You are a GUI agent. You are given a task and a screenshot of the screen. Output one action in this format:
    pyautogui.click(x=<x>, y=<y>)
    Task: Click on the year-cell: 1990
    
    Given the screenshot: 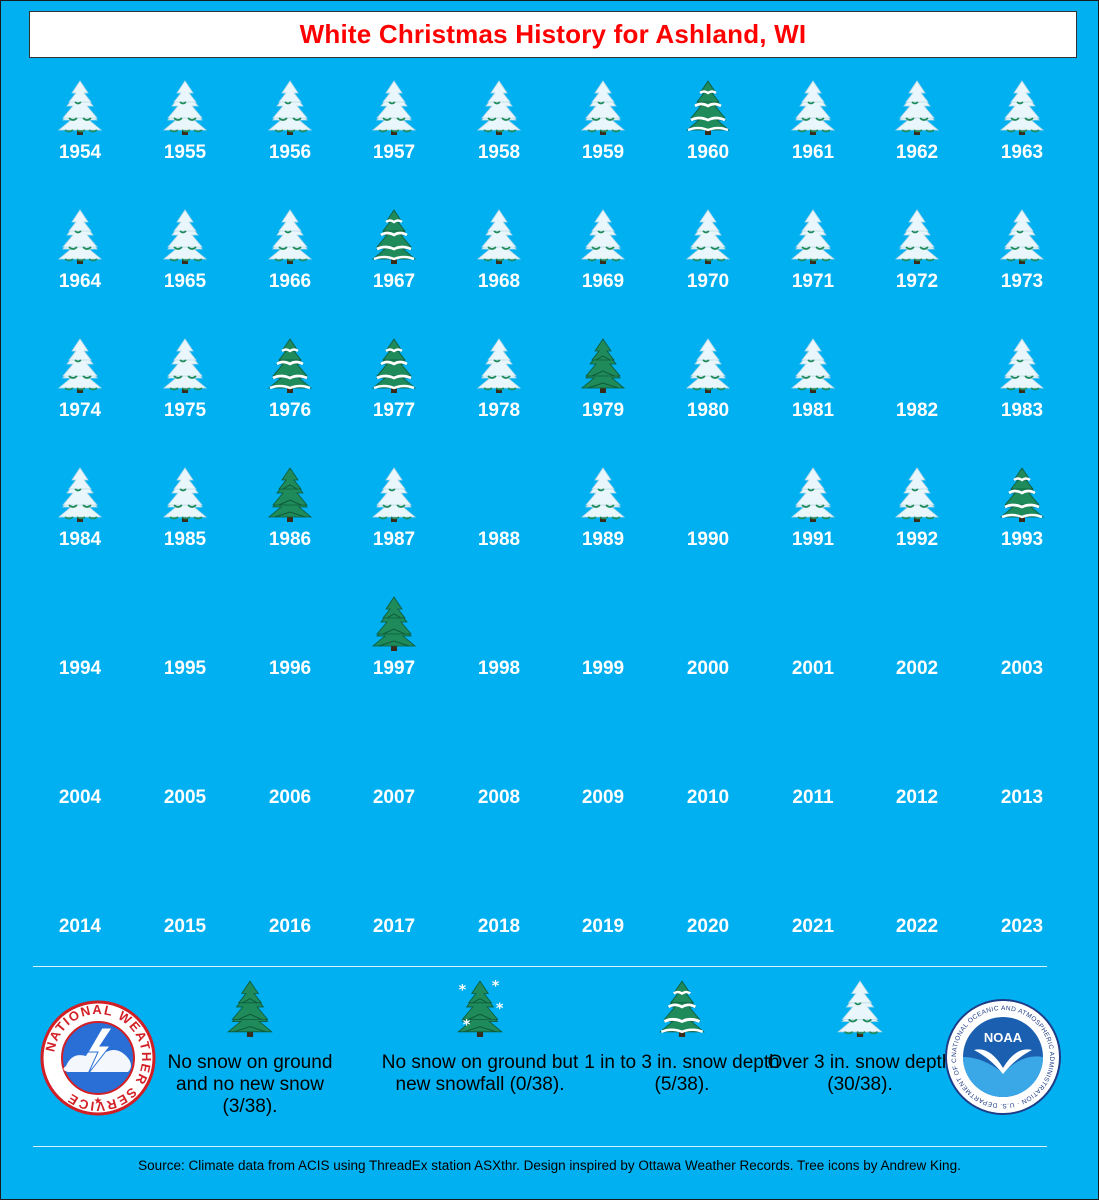 What is the action you would take?
    pyautogui.click(x=708, y=515)
    